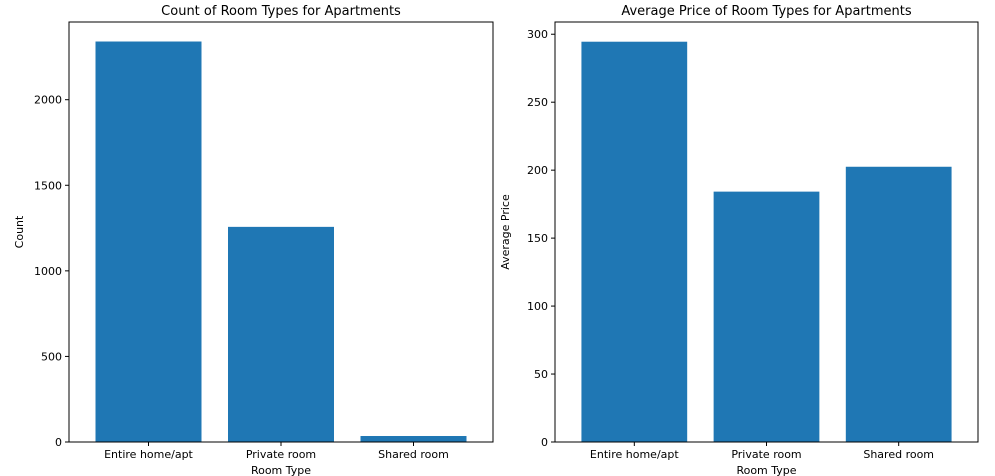 The width and height of the screenshot is (995, 476). I want to click on y-tick-label: 100, so click(537, 306).